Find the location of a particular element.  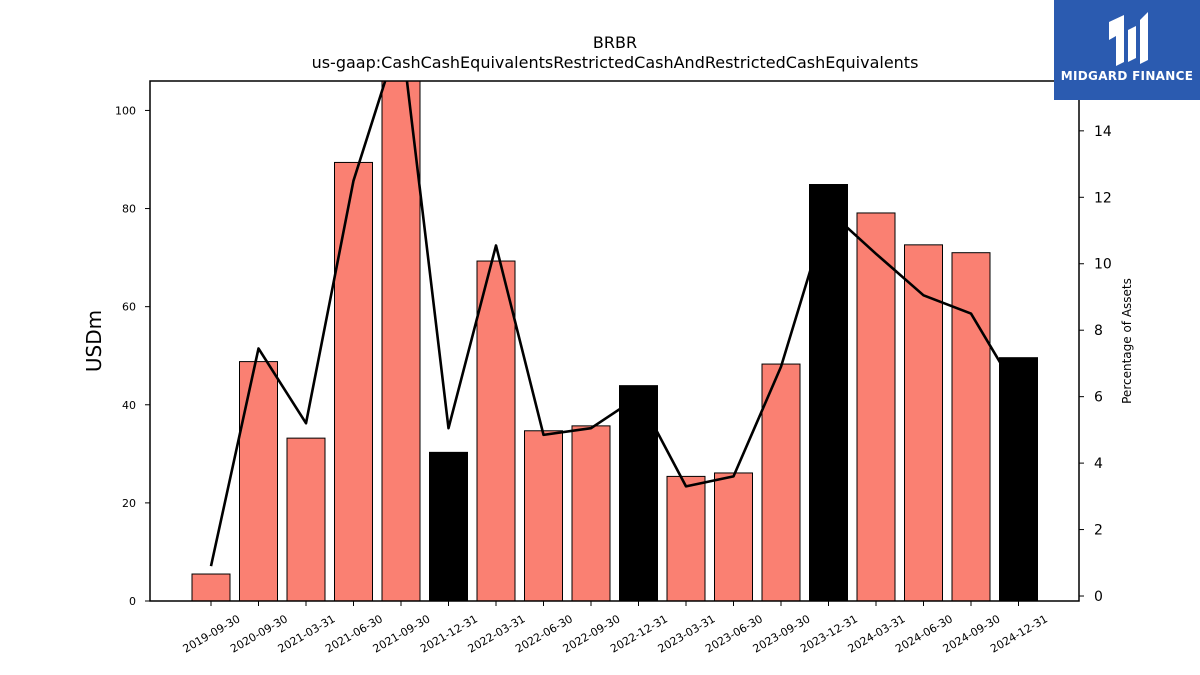

y-tick-label: 100 is located at coordinates (125, 110).